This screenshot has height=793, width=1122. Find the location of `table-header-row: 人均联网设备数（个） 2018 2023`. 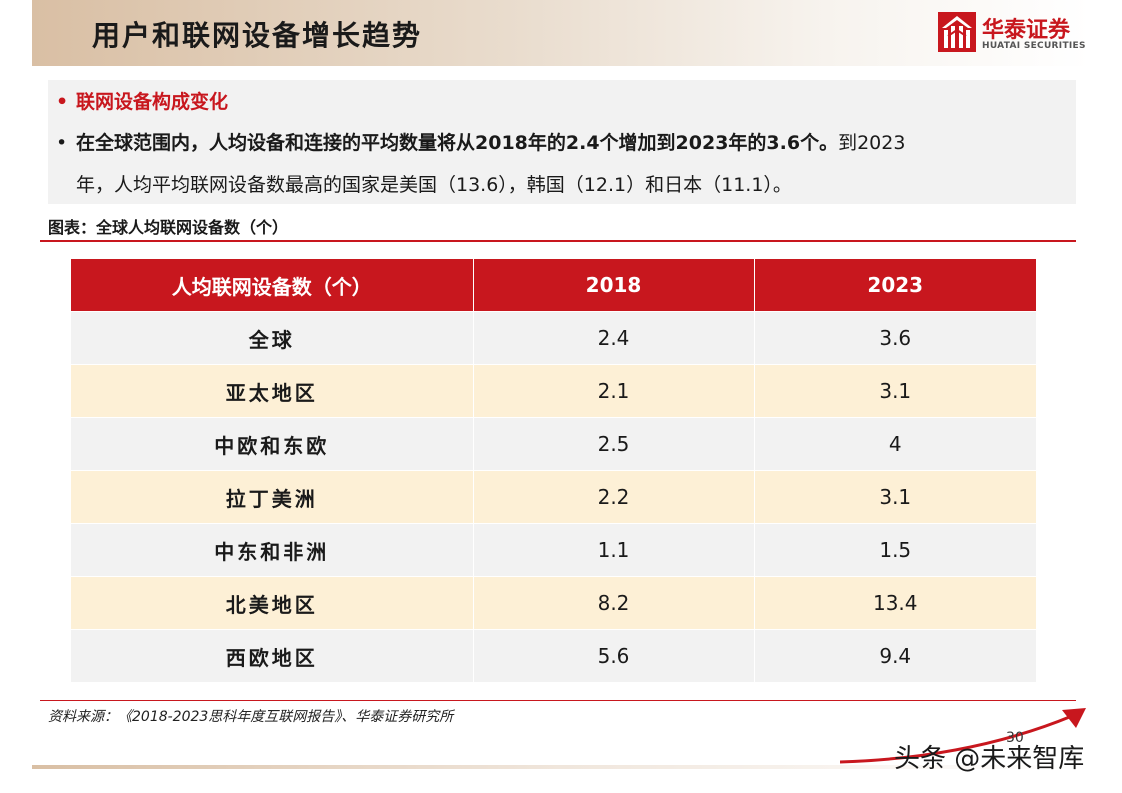

table-header-row: 人均联网设备数（个） 2018 2023 is located at coordinates (553, 285).